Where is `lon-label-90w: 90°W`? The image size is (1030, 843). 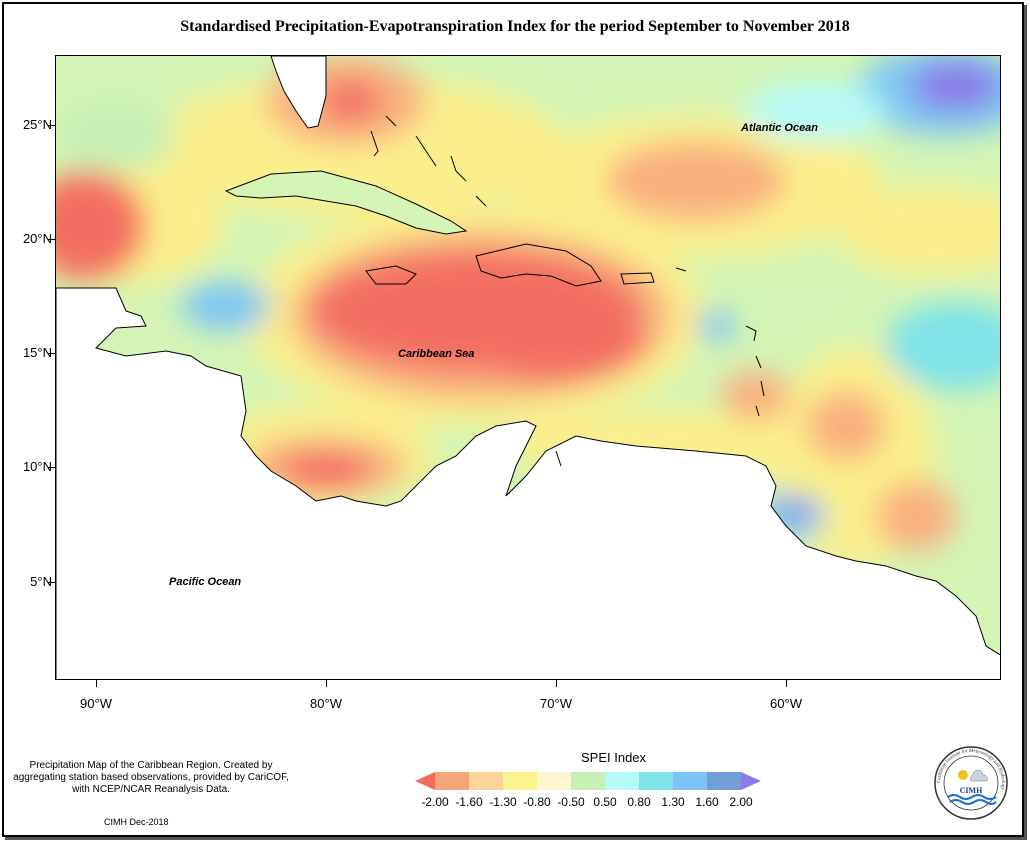 lon-label-90w: 90°W is located at coordinates (96, 703).